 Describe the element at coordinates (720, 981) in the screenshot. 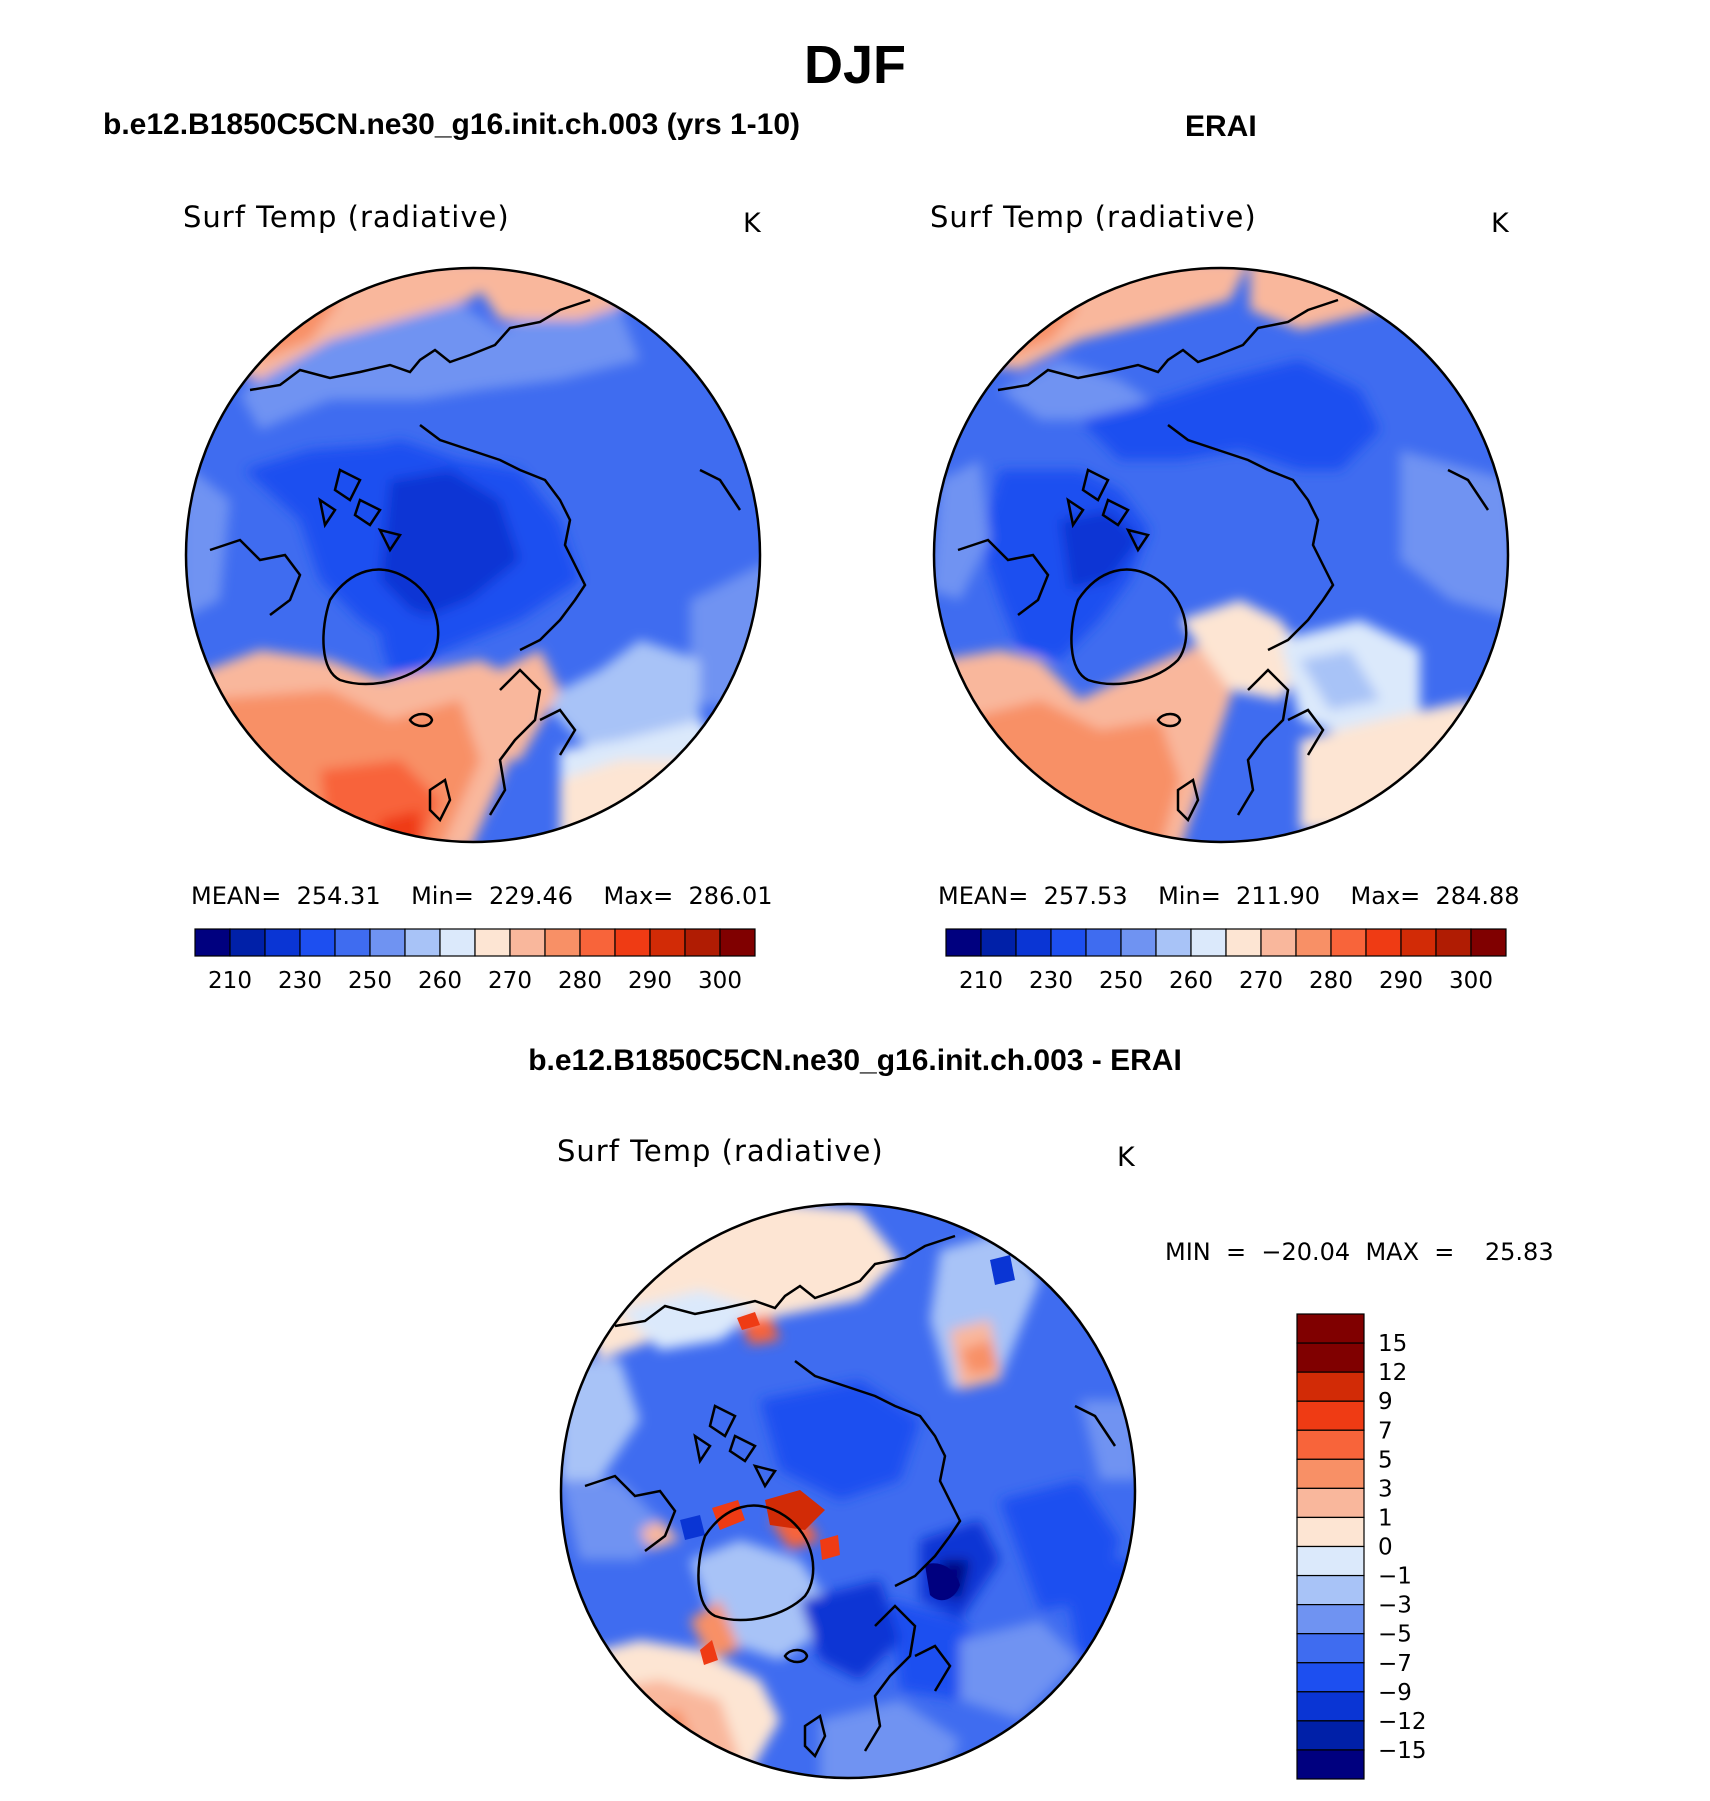

I see `model-colorbar-tick-label: 300` at that location.